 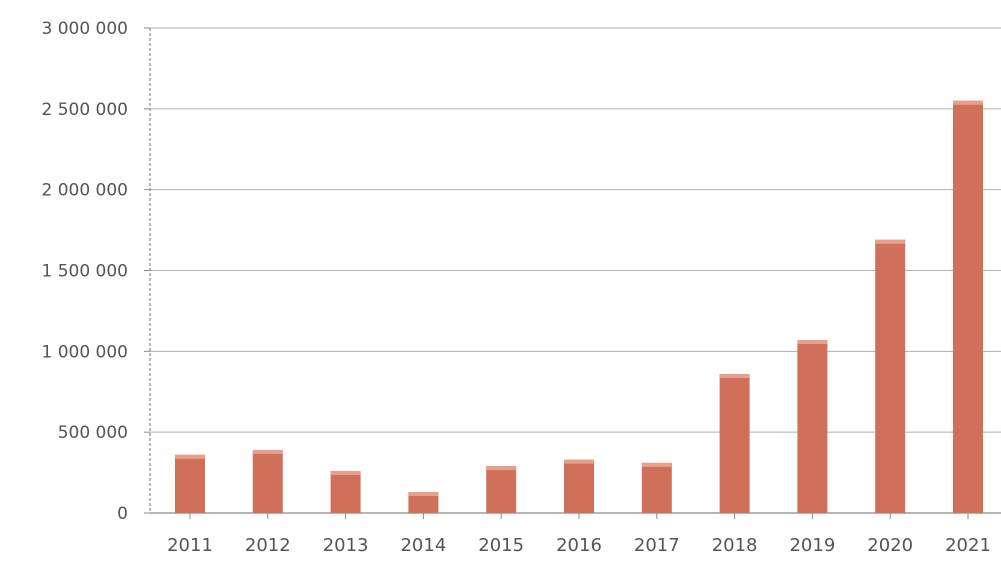 I want to click on x-tick-label-2020: 2020, so click(x=890, y=545).